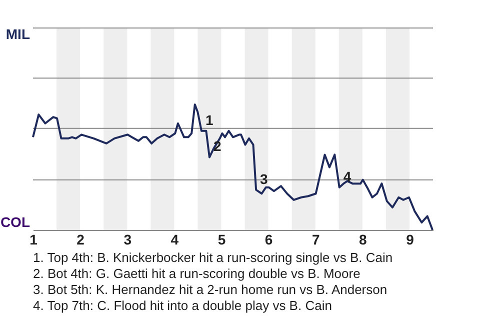 The image size is (480, 320). Describe the element at coordinates (128, 240) in the screenshot. I see `x-tick-label: 3` at that location.